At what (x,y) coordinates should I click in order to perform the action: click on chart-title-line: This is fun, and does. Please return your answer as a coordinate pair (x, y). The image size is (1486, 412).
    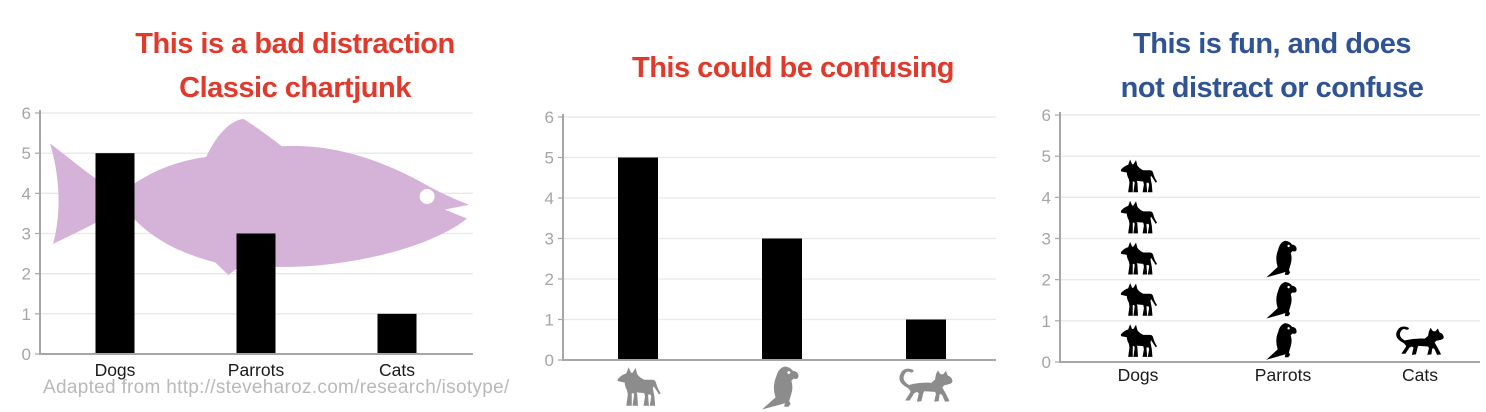
    Looking at the image, I should click on (1272, 44).